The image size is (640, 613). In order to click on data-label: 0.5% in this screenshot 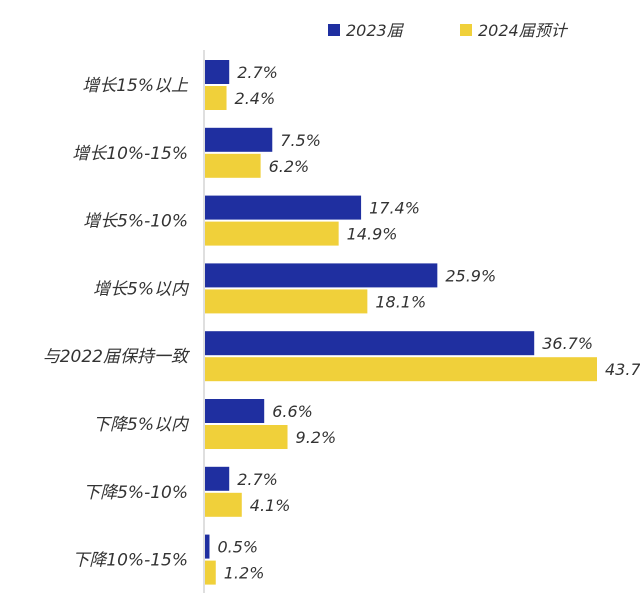, I will do `click(237, 547)`.